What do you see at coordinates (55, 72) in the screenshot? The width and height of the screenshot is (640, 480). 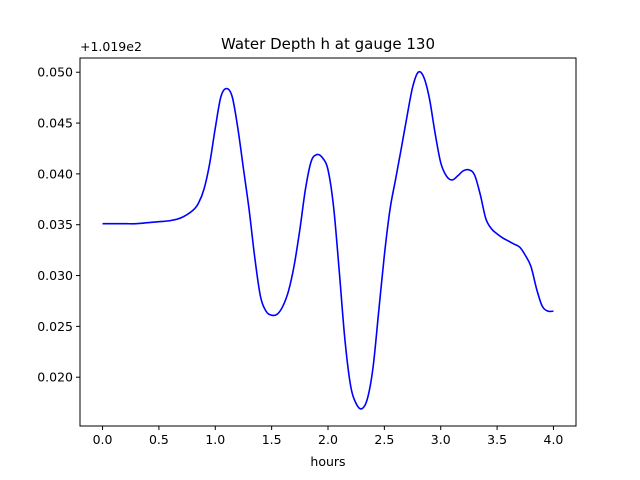 I see `y-tick-label: 0.050` at bounding box center [55, 72].